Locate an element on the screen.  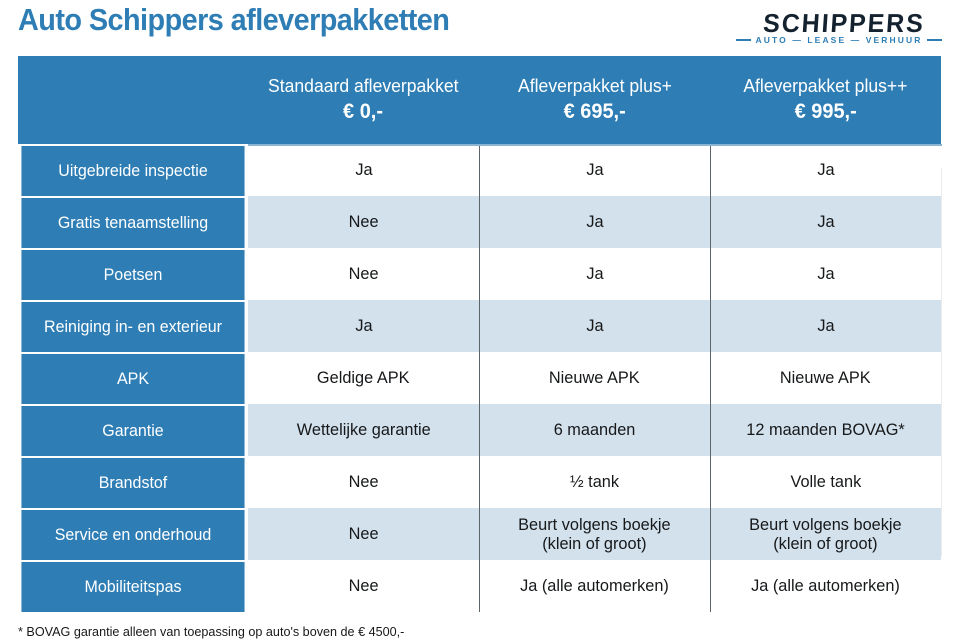
table-cell: 6 maanden is located at coordinates (594, 430).